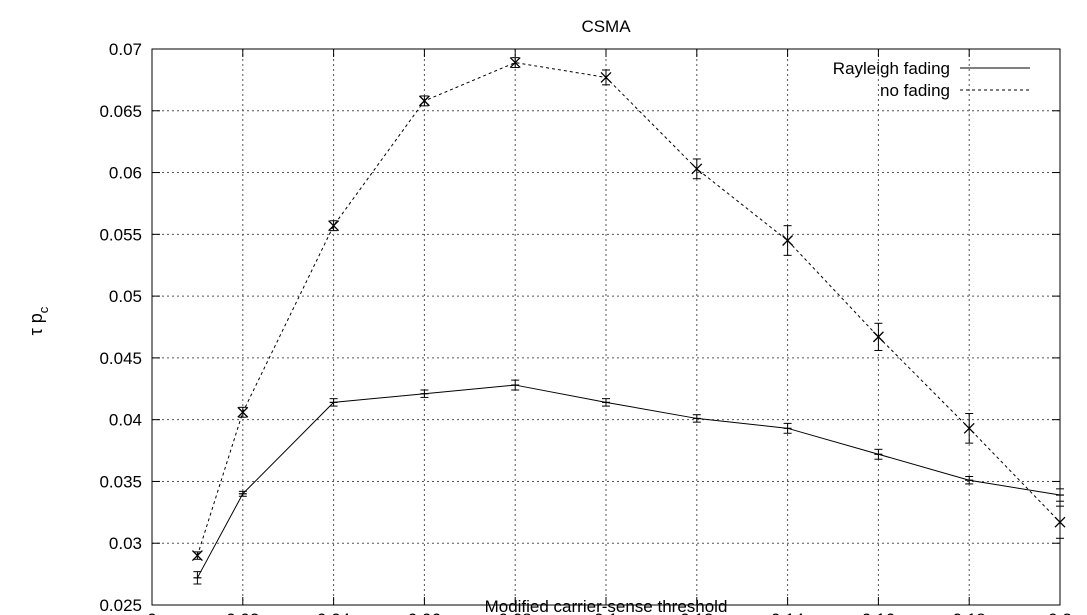 This screenshot has width=1087, height=615. Describe the element at coordinates (120, 234) in the screenshot. I see `y-tick-label: 0.055` at that location.